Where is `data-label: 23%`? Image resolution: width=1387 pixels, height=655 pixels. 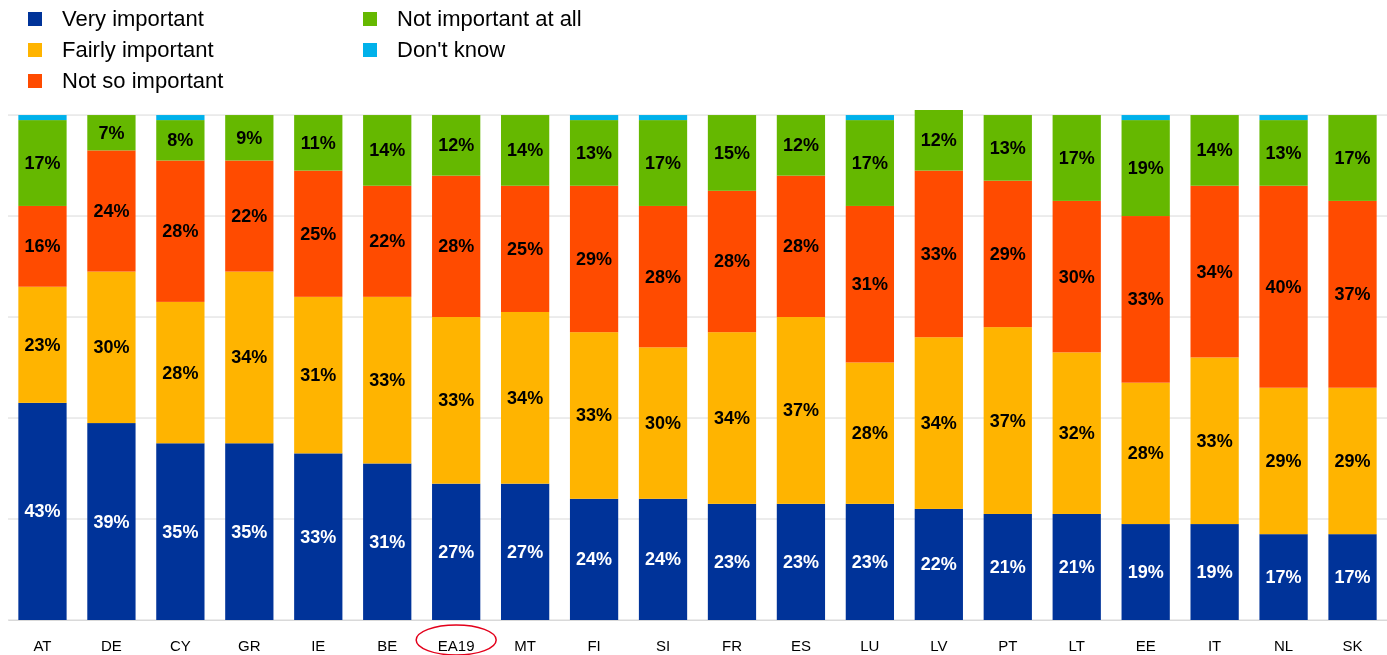
data-label: 23% is located at coordinates (42, 344).